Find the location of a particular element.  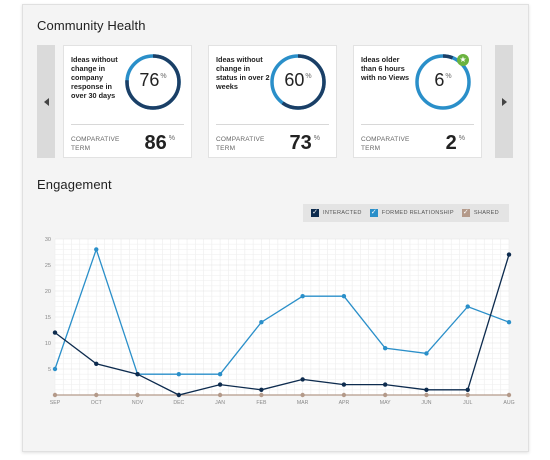

x-tick-label: SEP is located at coordinates (55, 403).